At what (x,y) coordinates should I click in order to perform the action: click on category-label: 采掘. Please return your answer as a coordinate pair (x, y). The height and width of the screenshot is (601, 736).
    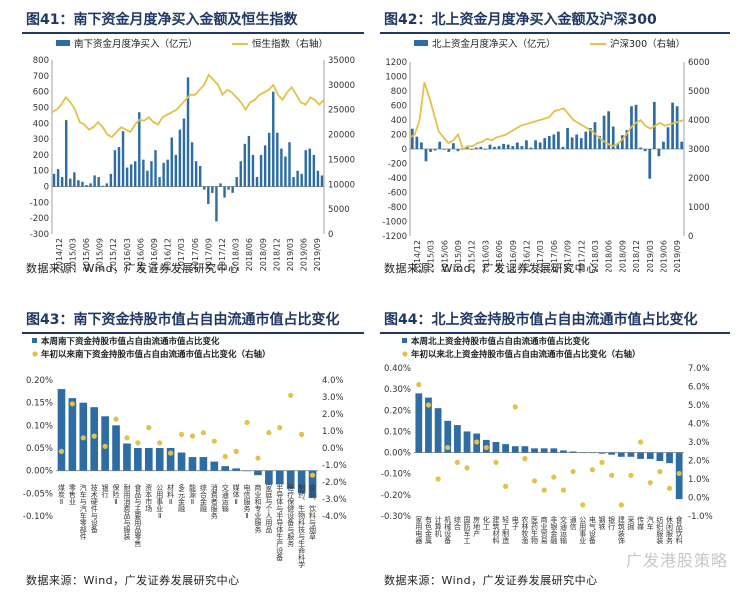
    Looking at the image, I should click on (631, 523).